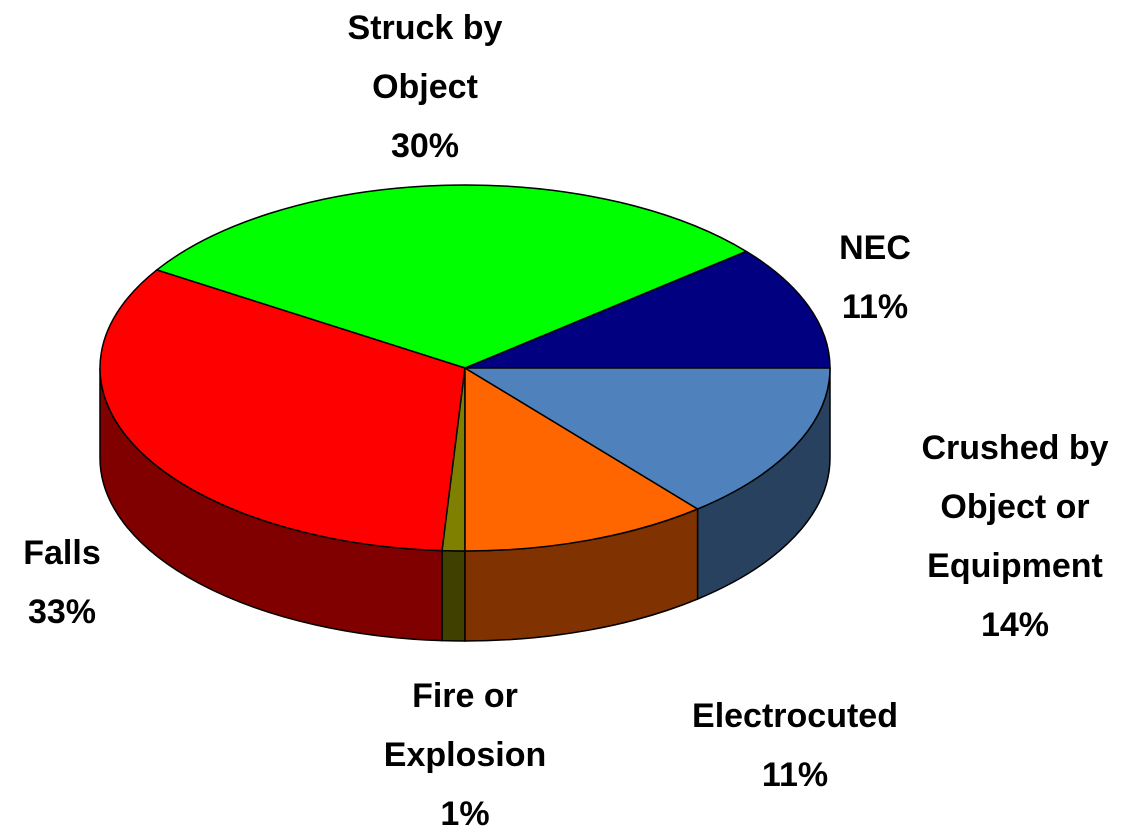  What do you see at coordinates (425, 87) in the screenshot?
I see `label-line: Object` at bounding box center [425, 87].